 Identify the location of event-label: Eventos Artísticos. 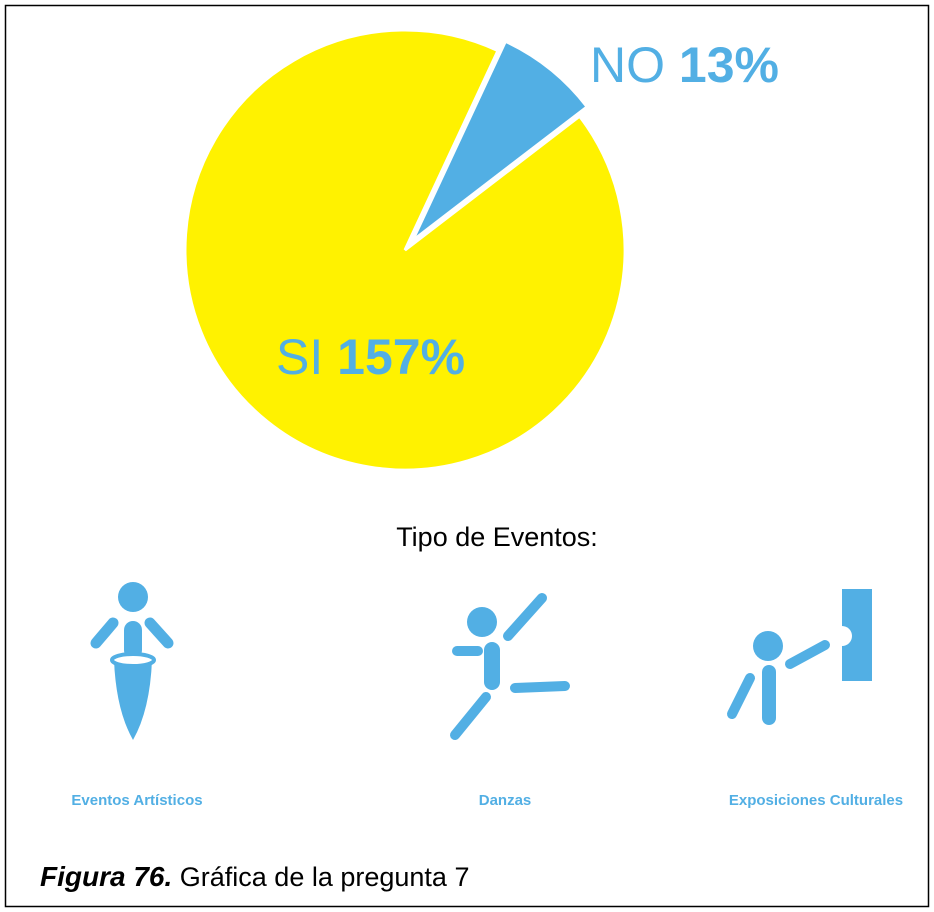
(136, 800).